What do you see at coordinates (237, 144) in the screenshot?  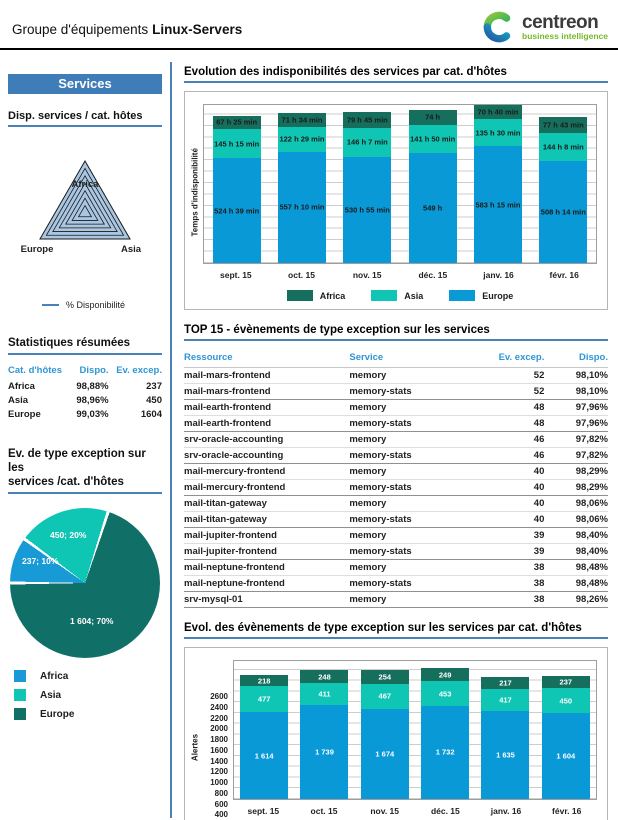 I see `bar-value-label: 145 h 15 min` at bounding box center [237, 144].